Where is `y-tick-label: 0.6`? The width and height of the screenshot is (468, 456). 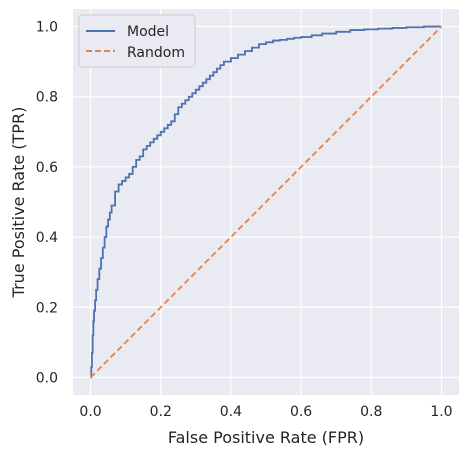 y-tick-label: 0.6 is located at coordinates (47, 168).